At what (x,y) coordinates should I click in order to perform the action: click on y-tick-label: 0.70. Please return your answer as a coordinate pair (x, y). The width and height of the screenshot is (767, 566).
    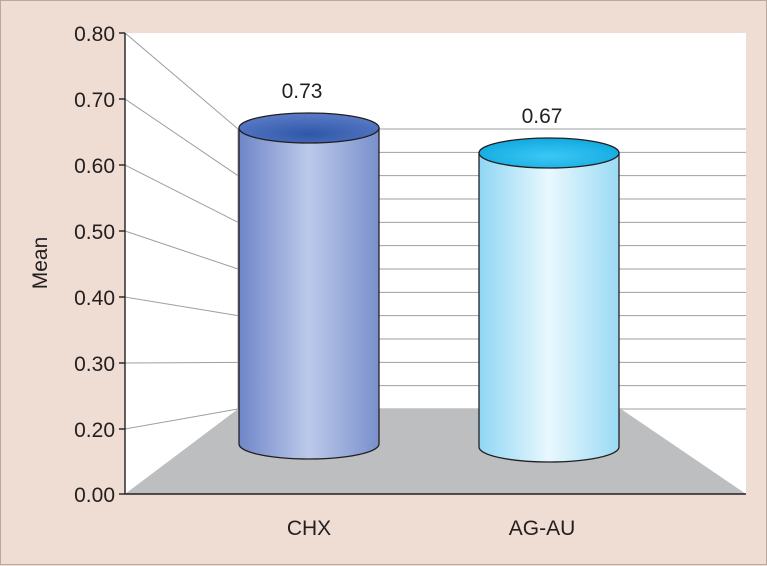
    Looking at the image, I should click on (94, 100).